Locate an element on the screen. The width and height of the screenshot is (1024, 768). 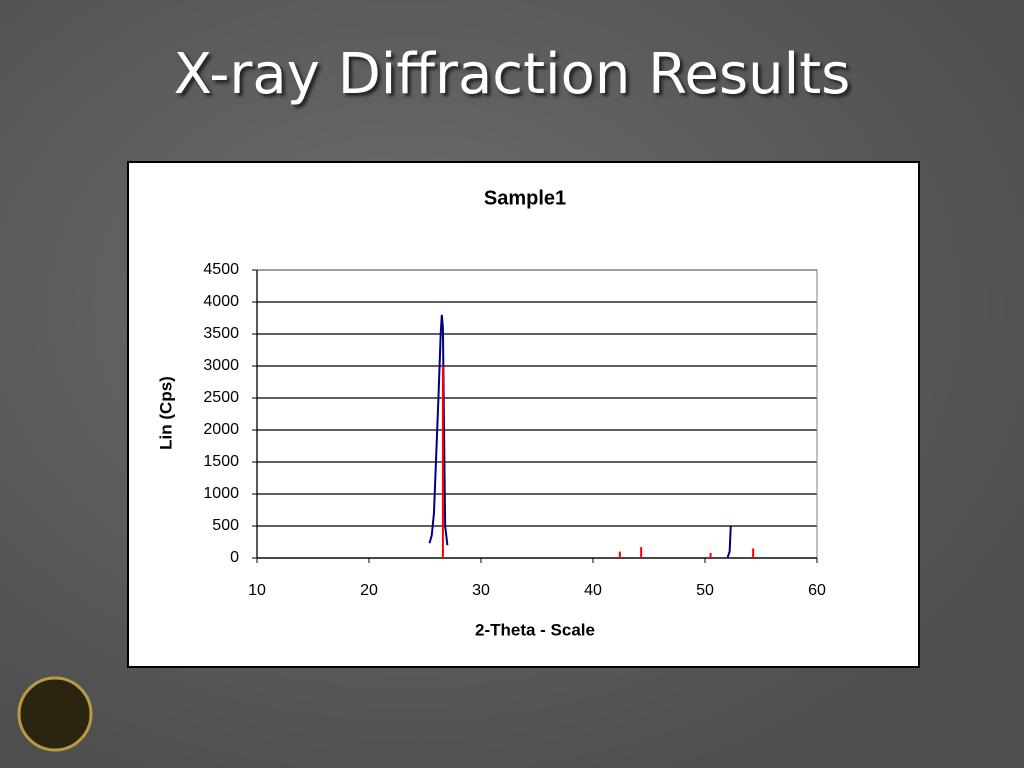
y-tick-label: 500 is located at coordinates (225, 525).